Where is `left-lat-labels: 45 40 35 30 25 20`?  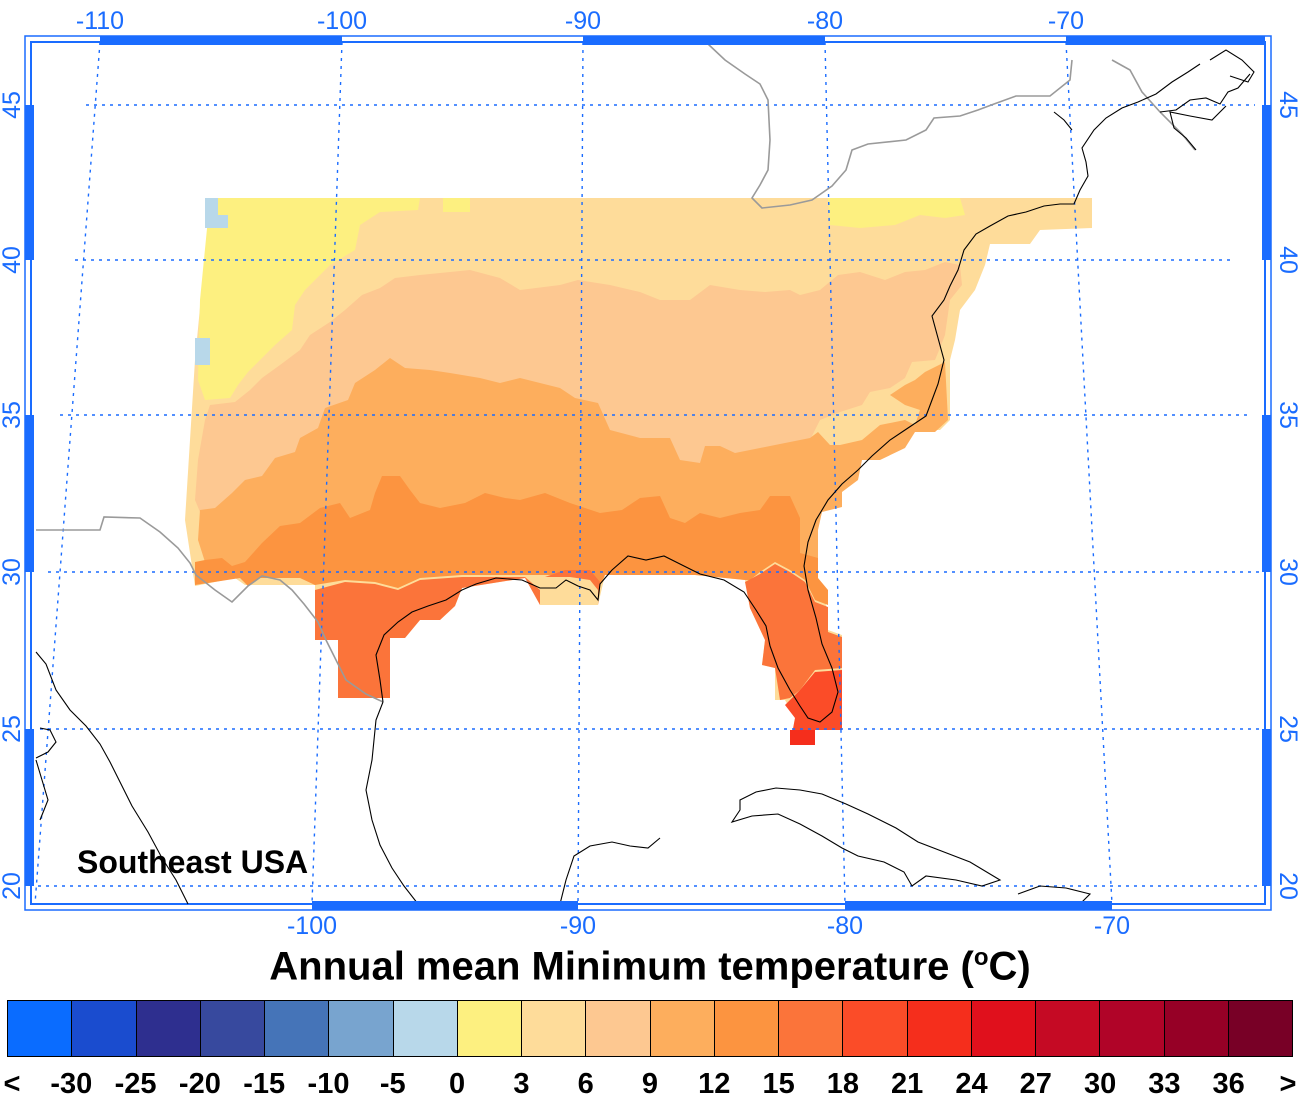 left-lat-labels: 45 40 35 30 25 20 is located at coordinates (13, 495).